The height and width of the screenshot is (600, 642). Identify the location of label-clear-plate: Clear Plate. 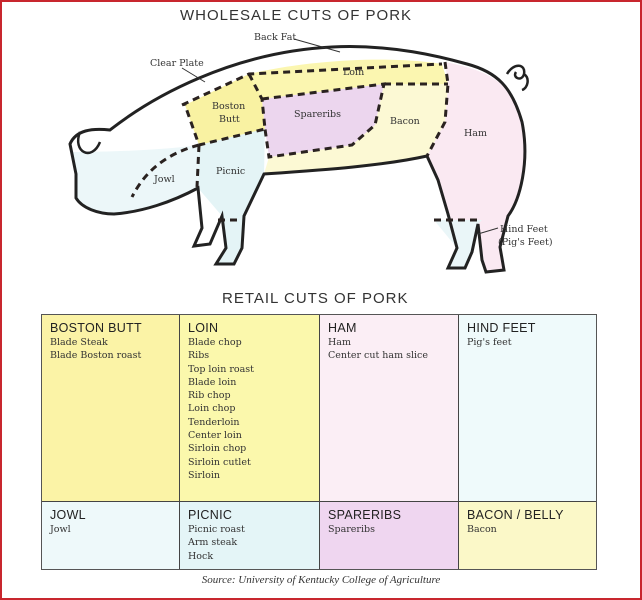
(177, 63).